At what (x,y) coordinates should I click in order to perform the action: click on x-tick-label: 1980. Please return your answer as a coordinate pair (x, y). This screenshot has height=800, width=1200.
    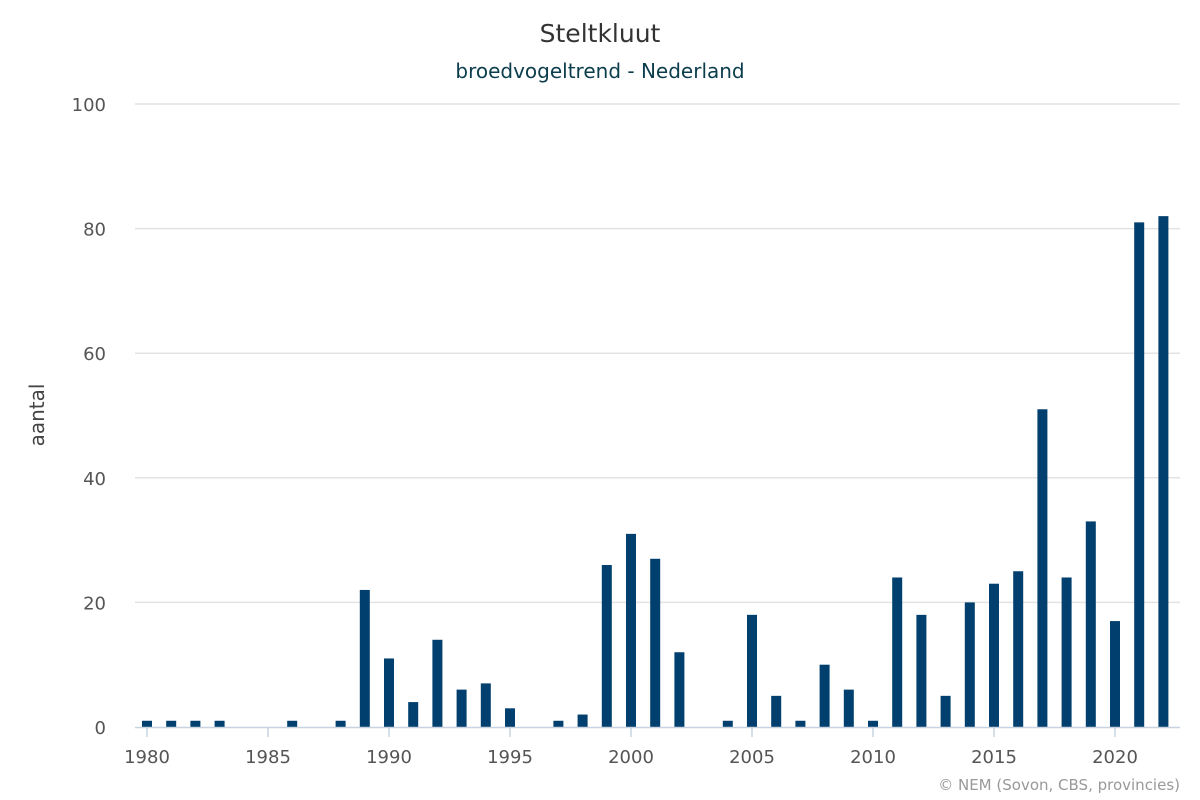
    Looking at the image, I should click on (147, 757).